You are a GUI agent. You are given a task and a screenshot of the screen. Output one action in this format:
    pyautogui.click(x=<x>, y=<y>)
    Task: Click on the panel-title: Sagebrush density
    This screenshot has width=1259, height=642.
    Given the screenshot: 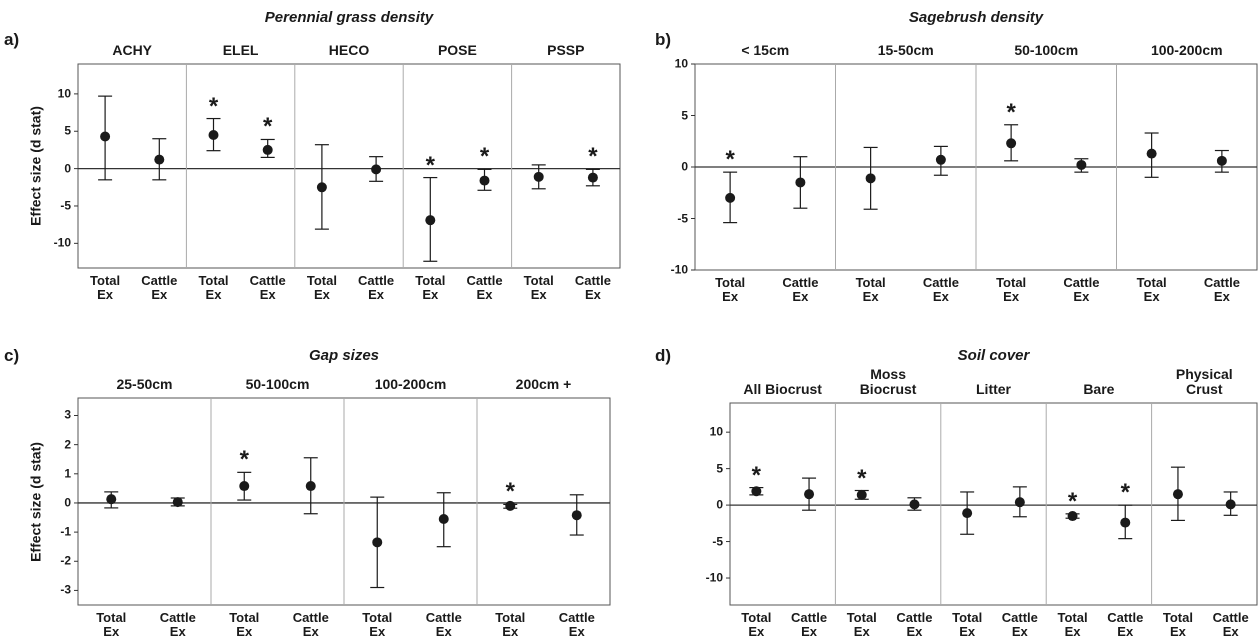 What is the action you would take?
    pyautogui.click(x=976, y=17)
    